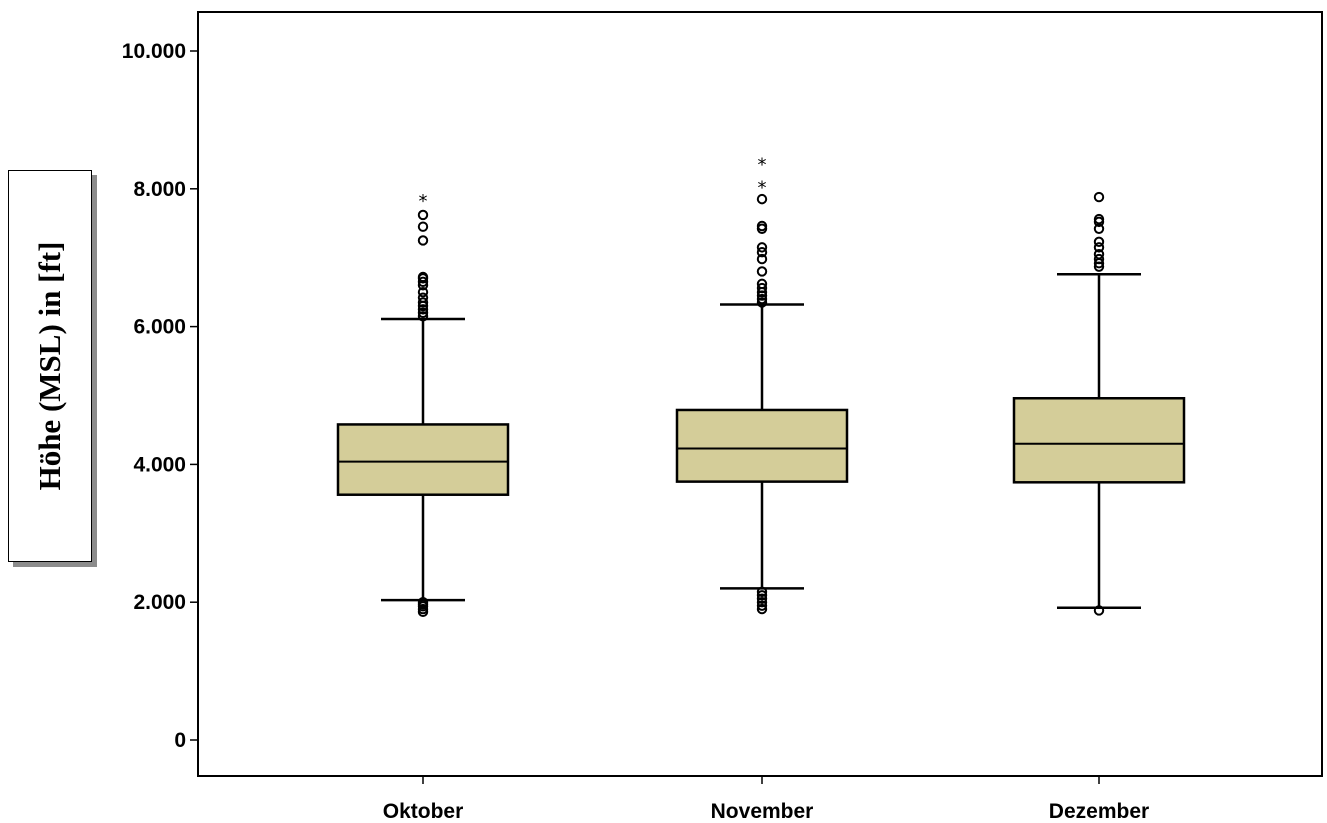 The image size is (1327, 823). I want to click on y-tick-label: 4.000, so click(159, 464).